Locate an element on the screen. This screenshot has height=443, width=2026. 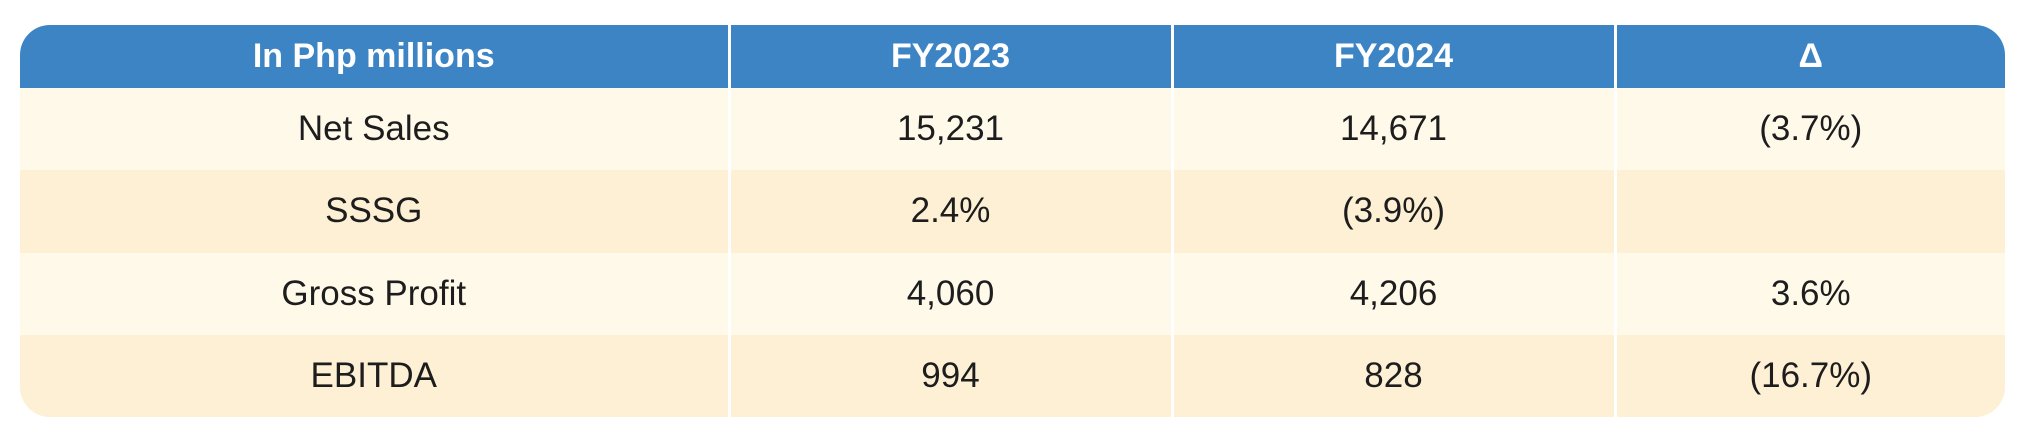
fy2024-value: (3.9%) is located at coordinates (1392, 211).